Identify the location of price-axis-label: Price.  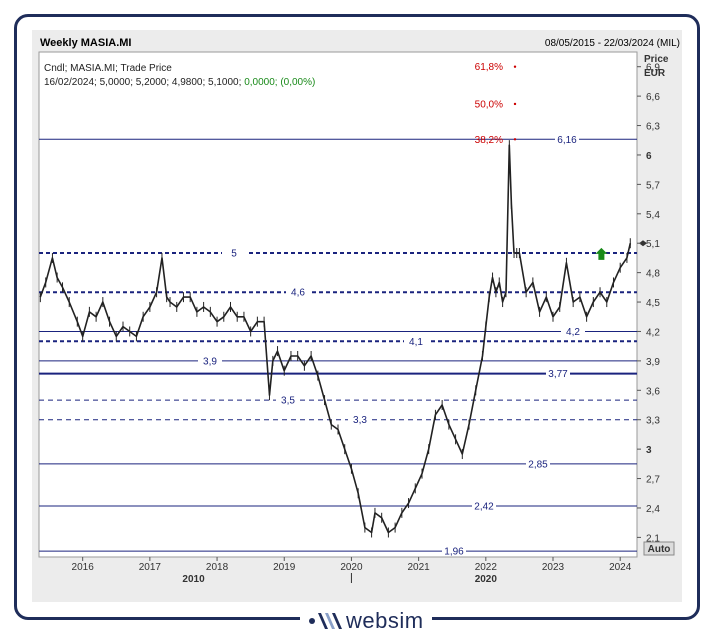
(656, 59).